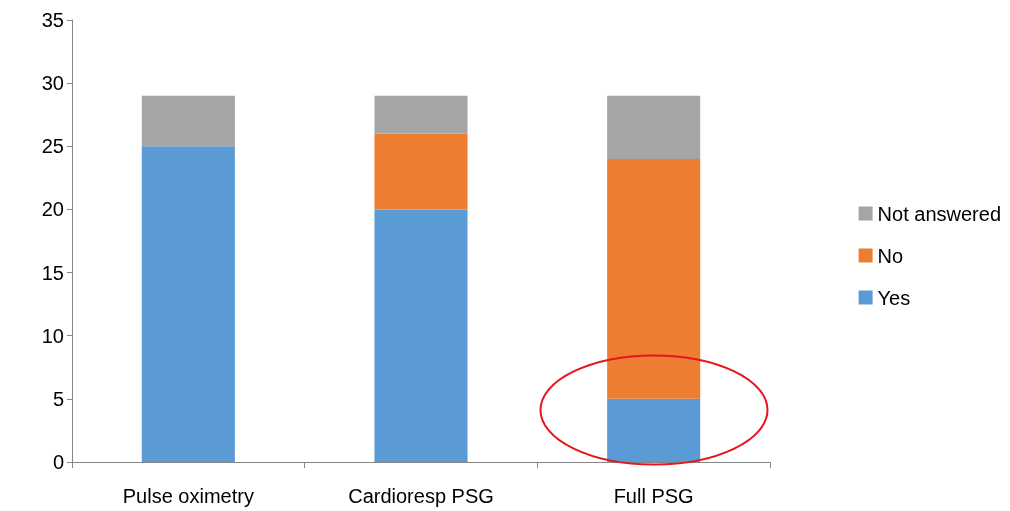  I want to click on x-tick-label: Full PSG, so click(653, 496).